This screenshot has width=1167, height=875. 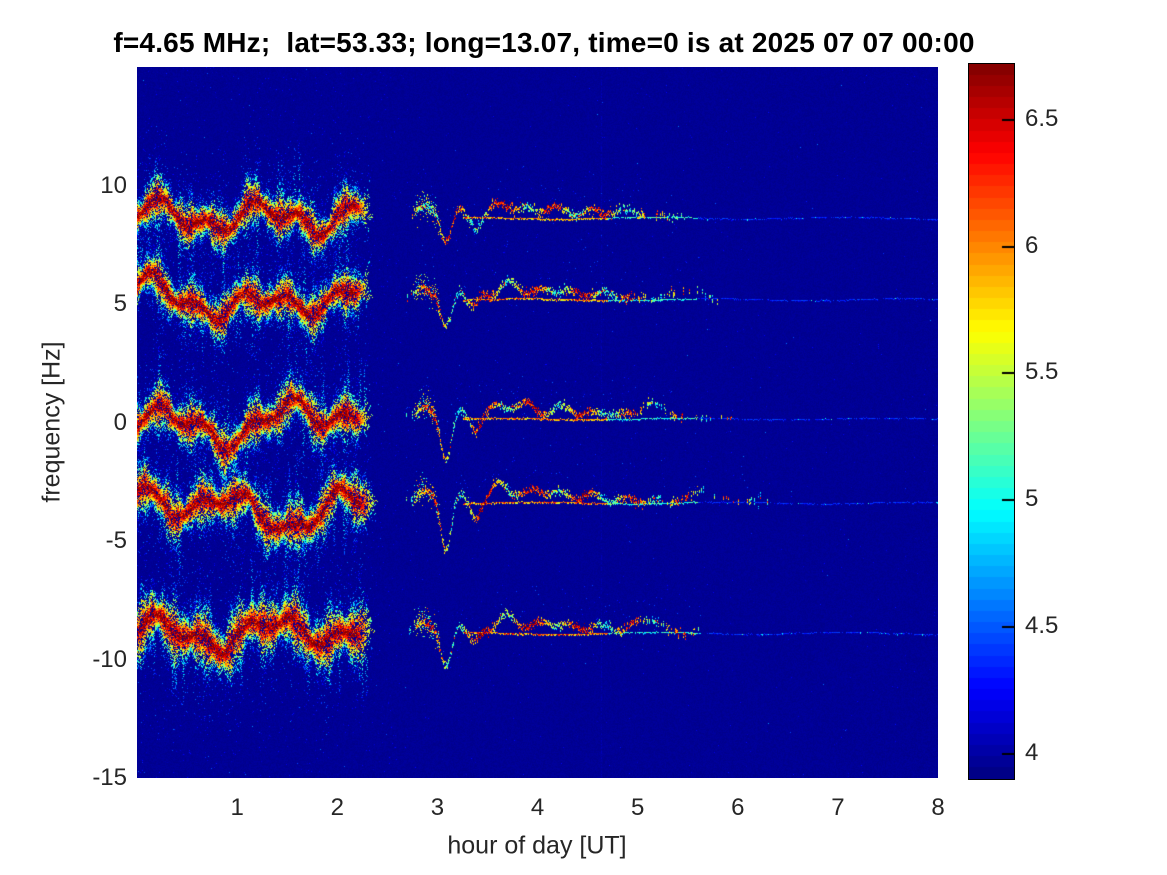 I want to click on x-tick-label: 6, so click(x=738, y=807).